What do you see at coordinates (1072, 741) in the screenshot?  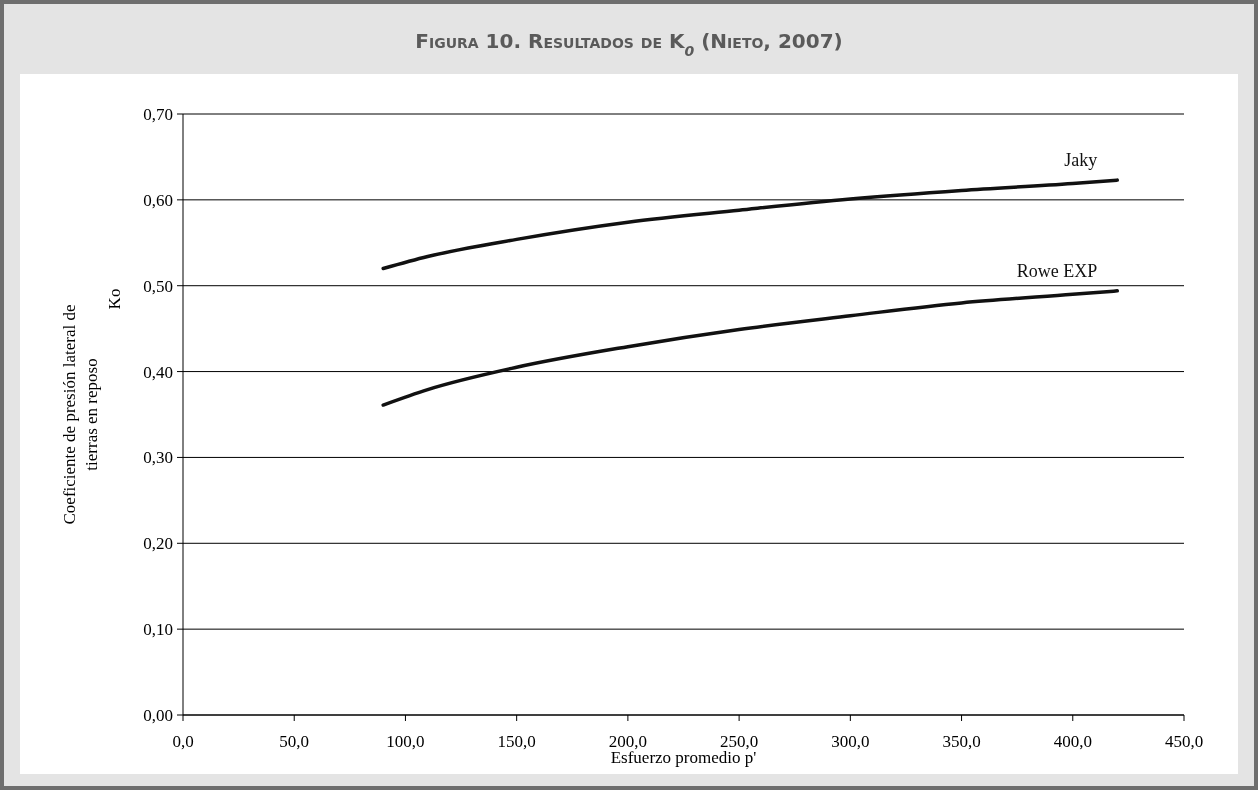 I see `x-tick-label: 400,0` at bounding box center [1072, 741].